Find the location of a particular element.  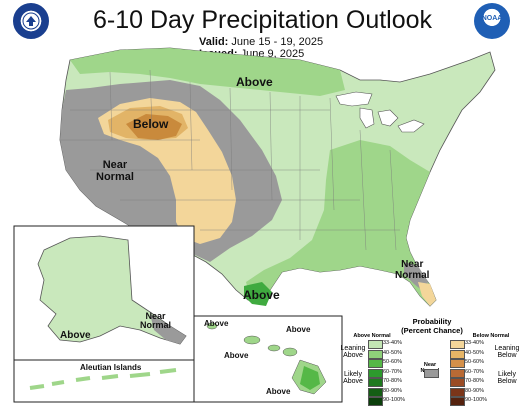

below-50-west is located at coordinates (154, 127).